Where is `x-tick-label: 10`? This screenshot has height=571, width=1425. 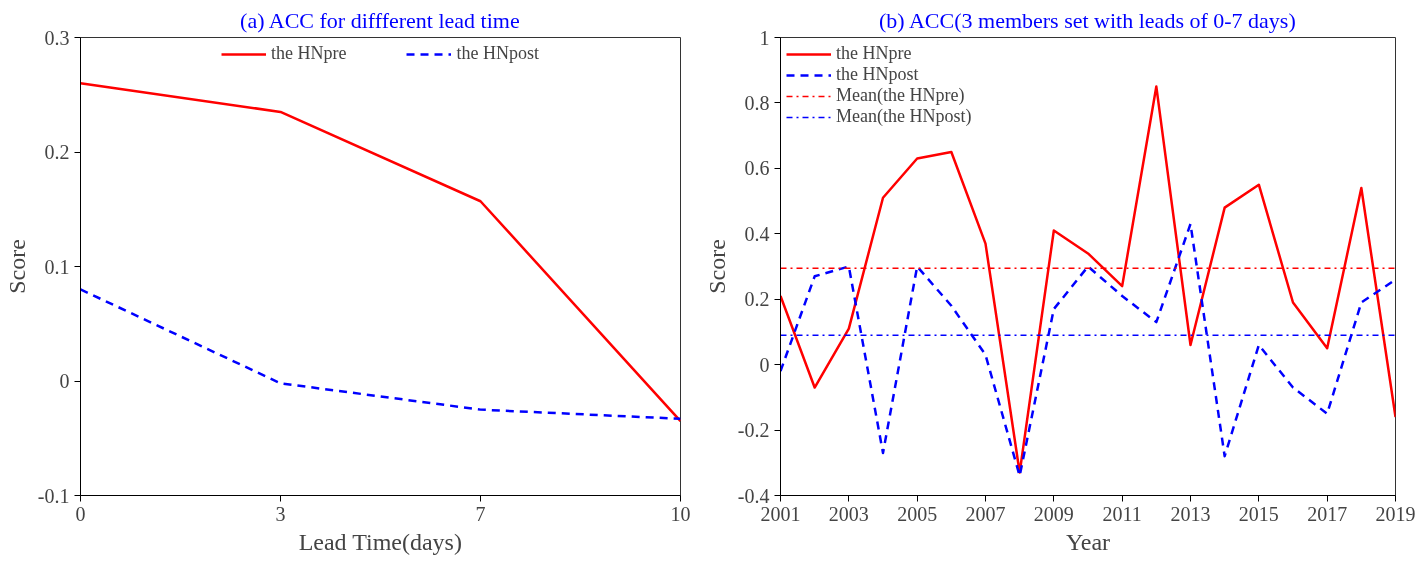 x-tick-label: 10 is located at coordinates (680, 513).